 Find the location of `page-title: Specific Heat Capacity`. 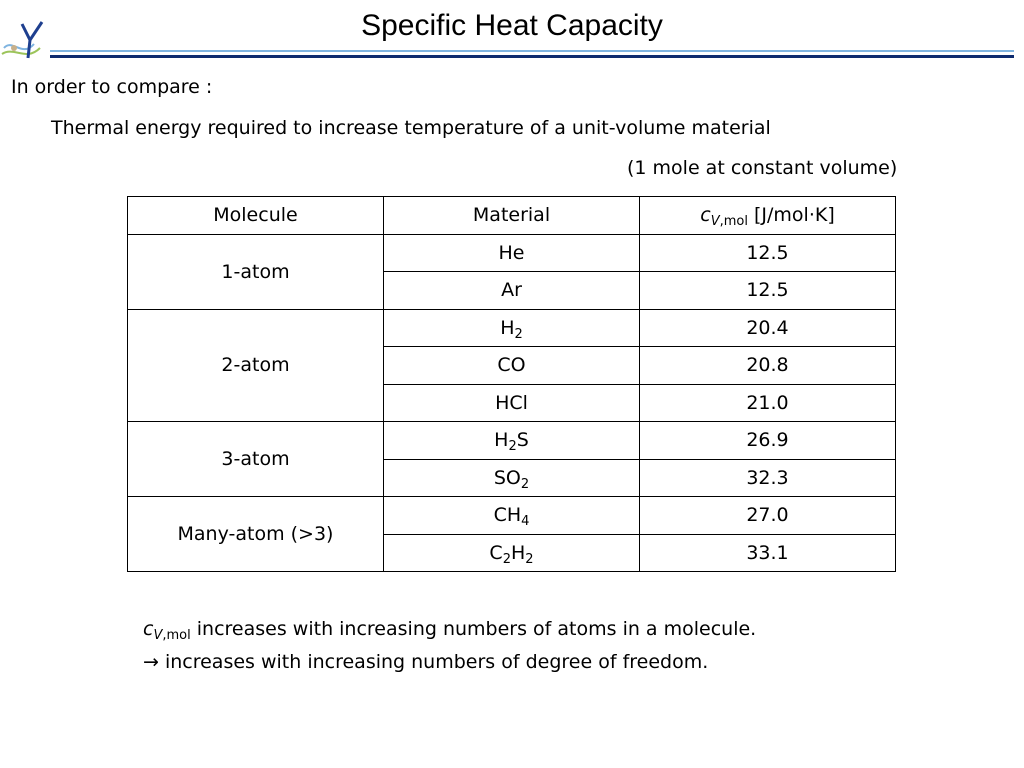

page-title: Specific Heat Capacity is located at coordinates (512, 25).